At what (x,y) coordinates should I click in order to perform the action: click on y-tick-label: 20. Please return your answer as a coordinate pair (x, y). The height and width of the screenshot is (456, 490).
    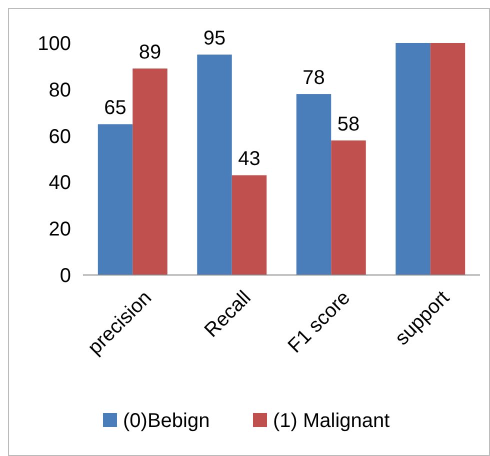
    Looking at the image, I should click on (59, 229).